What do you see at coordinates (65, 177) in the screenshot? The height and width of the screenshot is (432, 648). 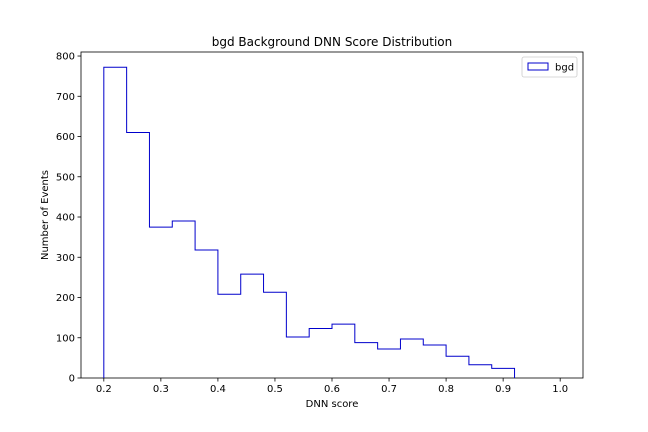 I see `y-tick-label: 500` at bounding box center [65, 177].